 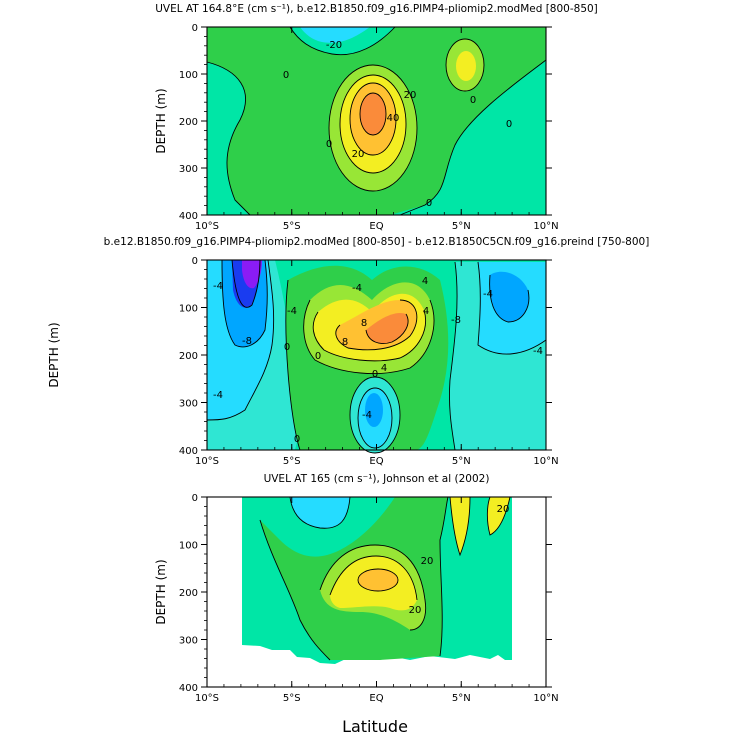 What do you see at coordinates (459, 560) in the screenshot?
I see `panel-3-contour-labels: 20 20 20` at bounding box center [459, 560].